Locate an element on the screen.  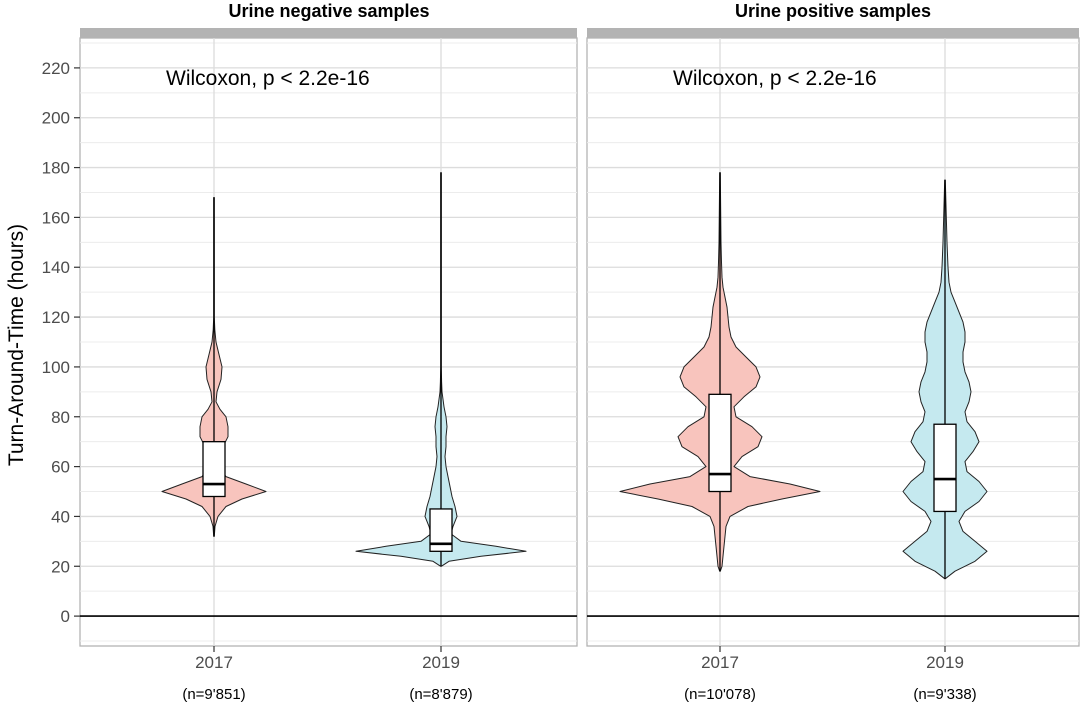
y-tick-label: 40 is located at coordinates (60, 516).